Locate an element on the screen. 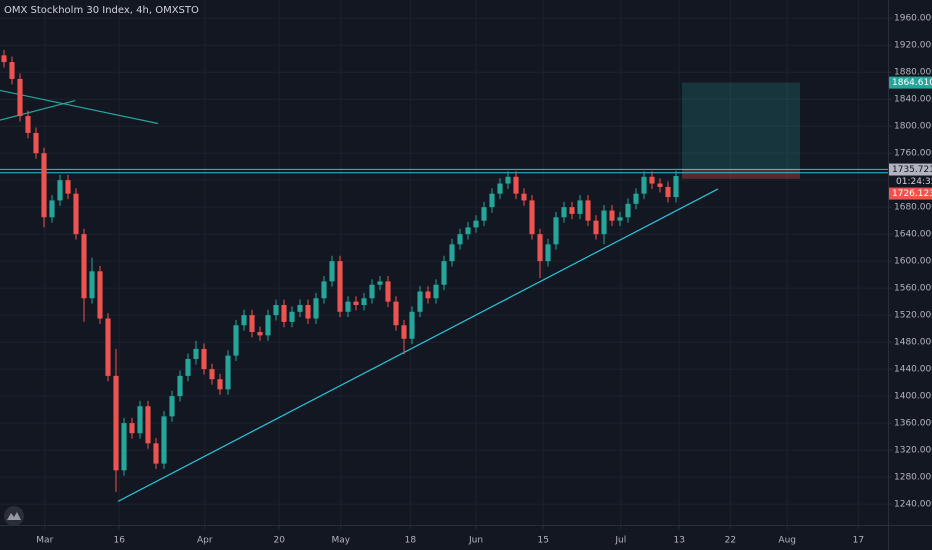 The height and width of the screenshot is (550, 932). target-price-label-box is located at coordinates (910, 82).